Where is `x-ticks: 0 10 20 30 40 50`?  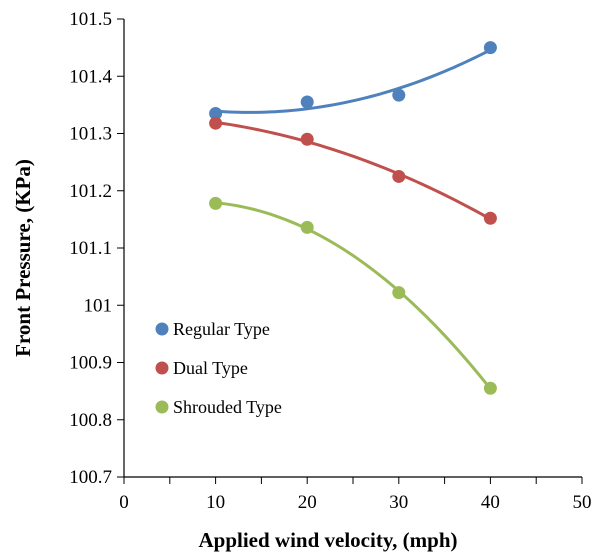 x-ticks: 0 10 20 30 40 50 is located at coordinates (355, 495).